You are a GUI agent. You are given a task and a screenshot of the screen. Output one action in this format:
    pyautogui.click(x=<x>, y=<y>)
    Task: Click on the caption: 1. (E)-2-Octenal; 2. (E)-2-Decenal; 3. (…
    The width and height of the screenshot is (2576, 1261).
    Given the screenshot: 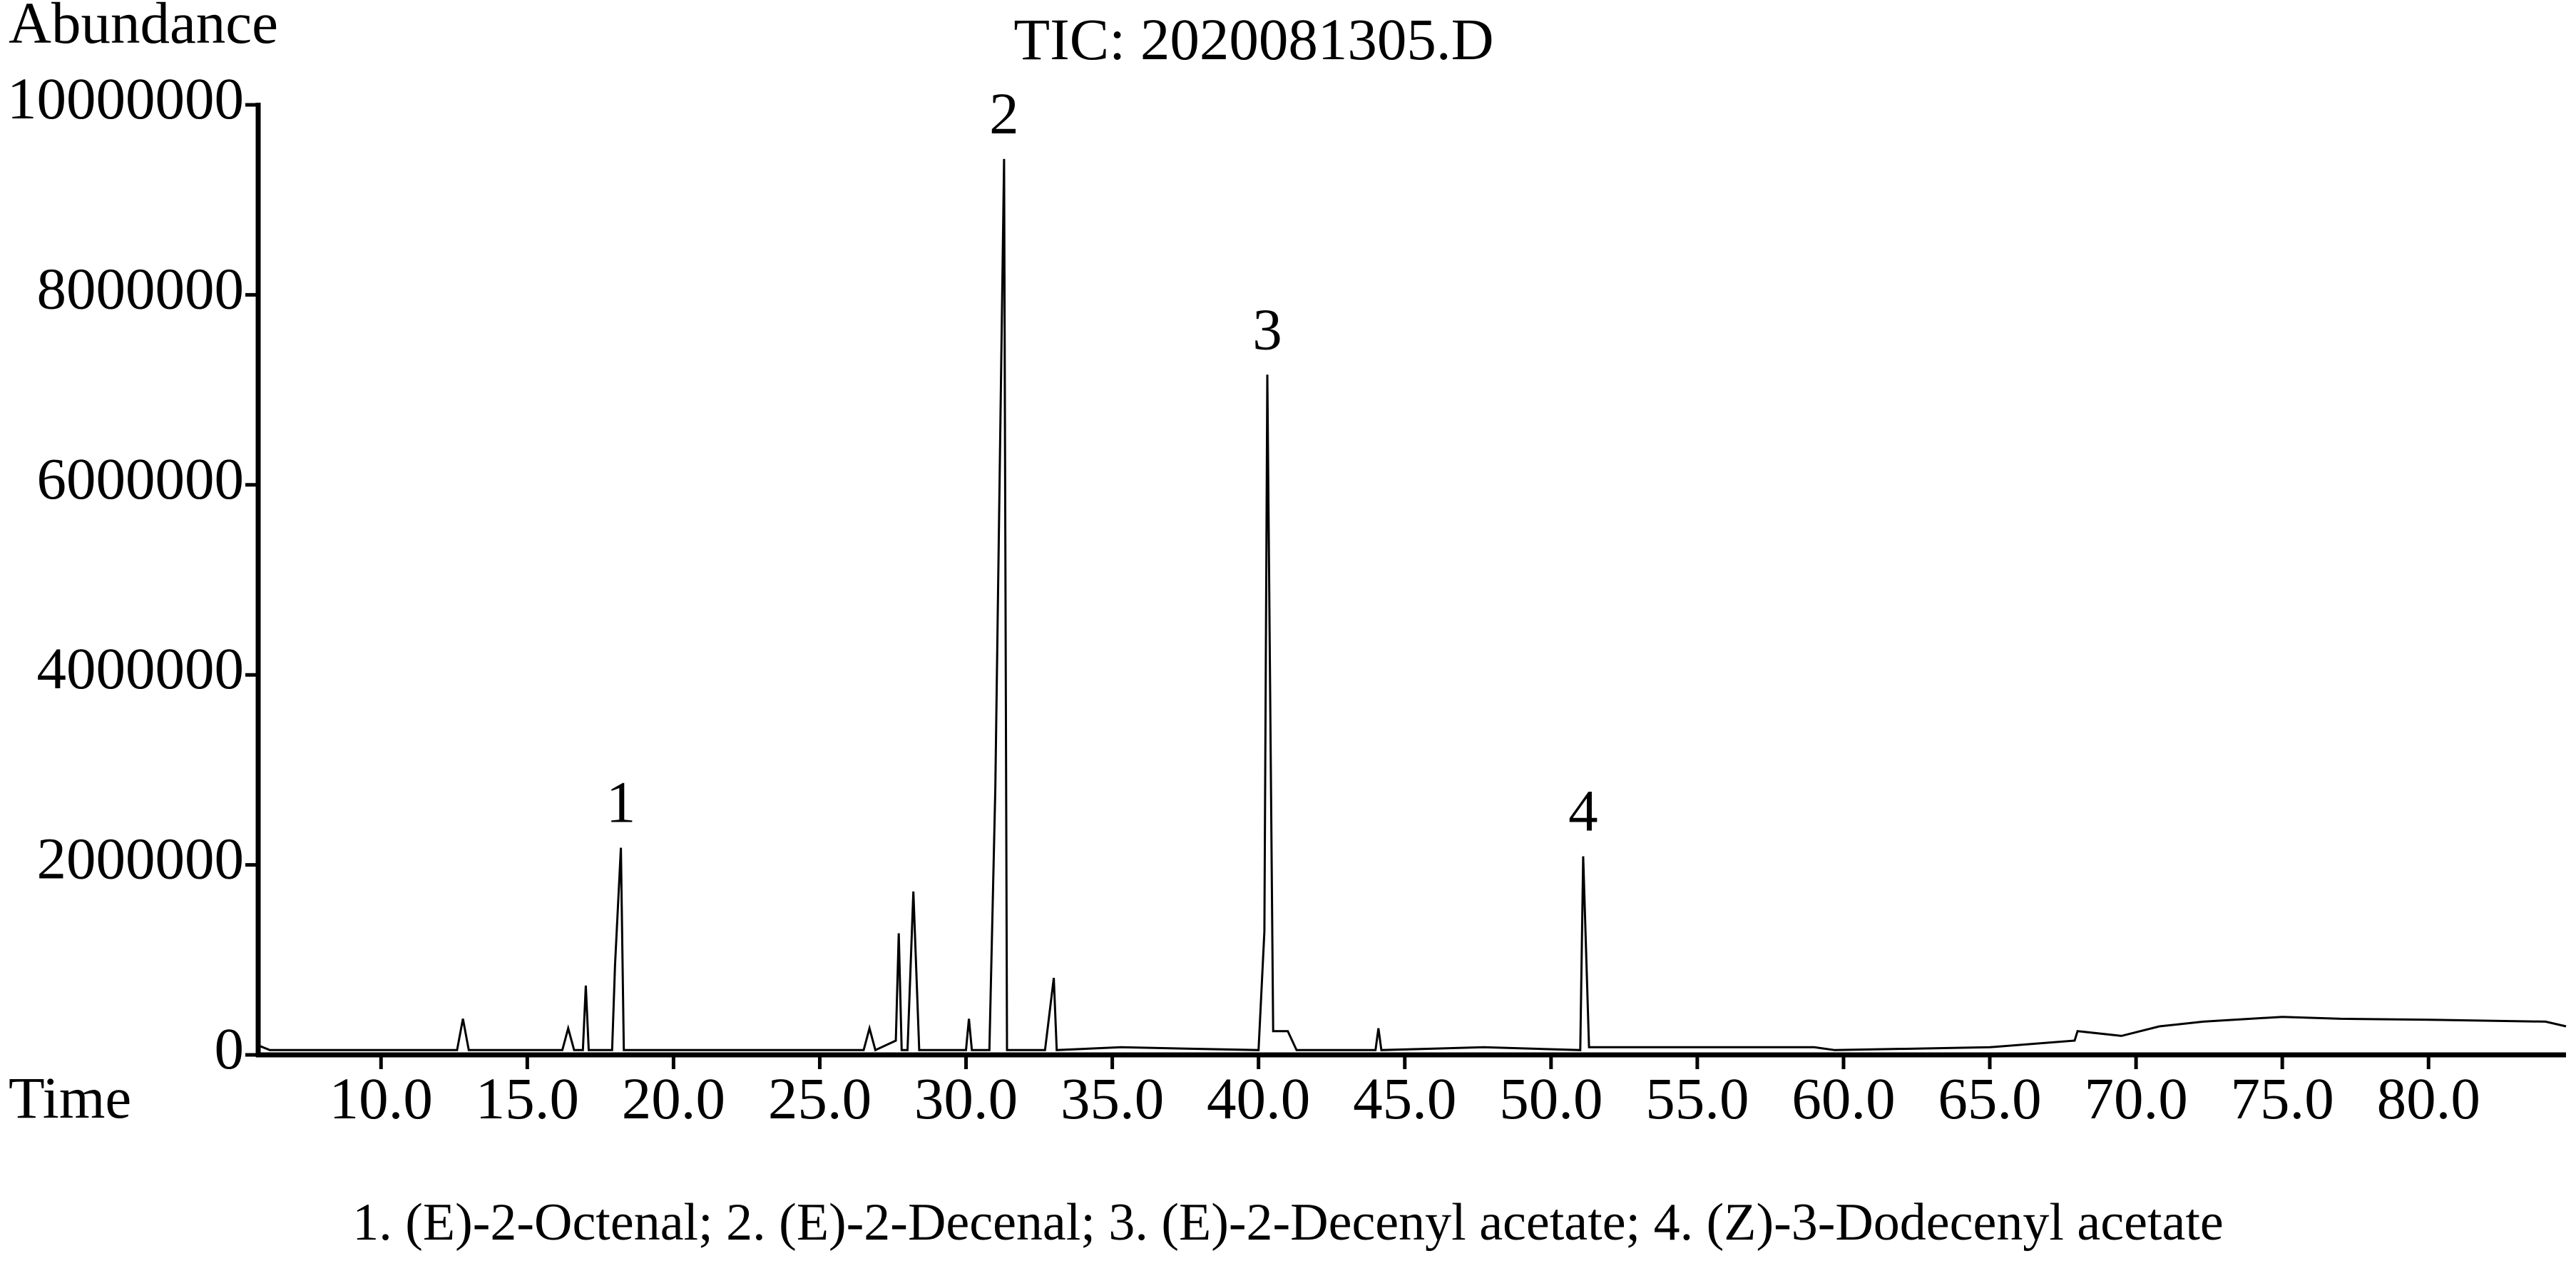 What is the action you would take?
    pyautogui.click(x=1288, y=1222)
    